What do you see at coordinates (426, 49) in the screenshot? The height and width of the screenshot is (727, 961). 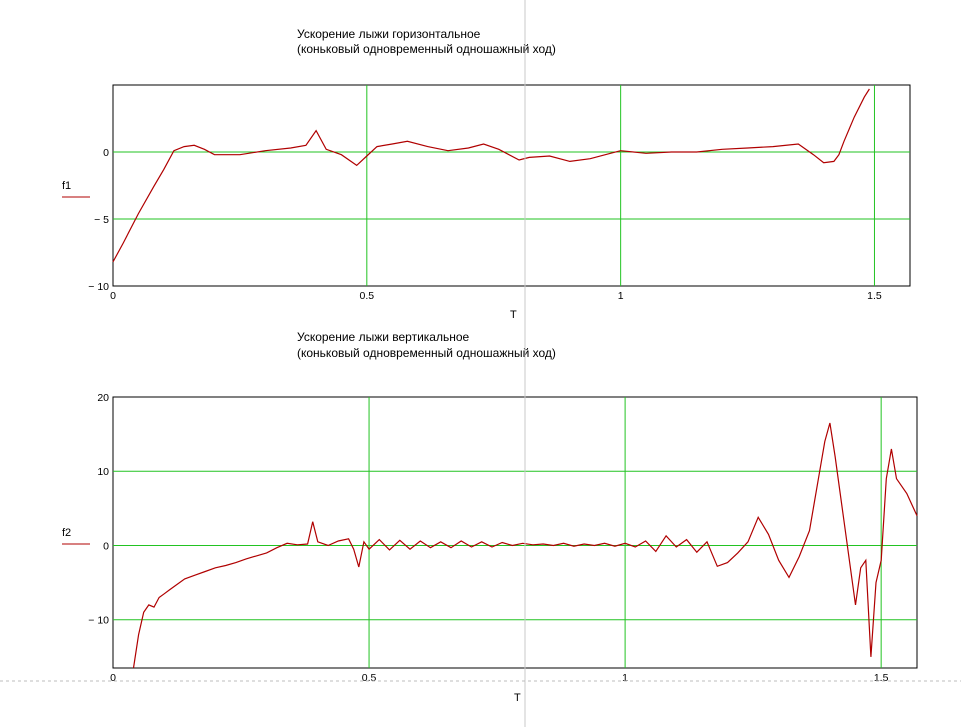 I see `chart1-title-line2: (коньковый одновременный одношажный ход)` at bounding box center [426, 49].